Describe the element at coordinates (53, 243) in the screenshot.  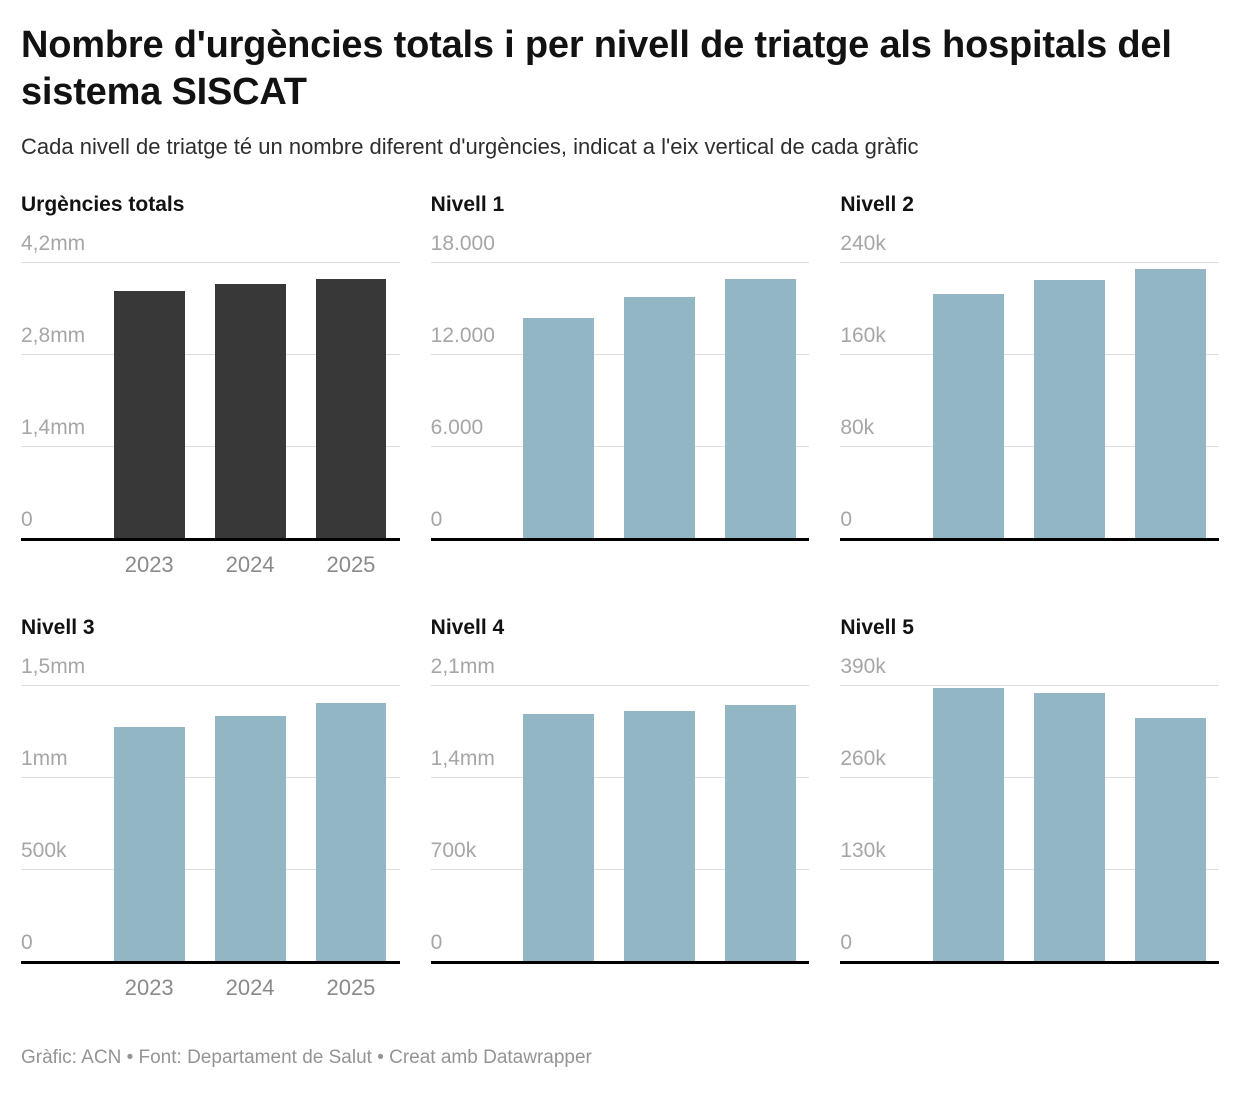
I see `y-axis-tick-label: 4,2mm` at that location.